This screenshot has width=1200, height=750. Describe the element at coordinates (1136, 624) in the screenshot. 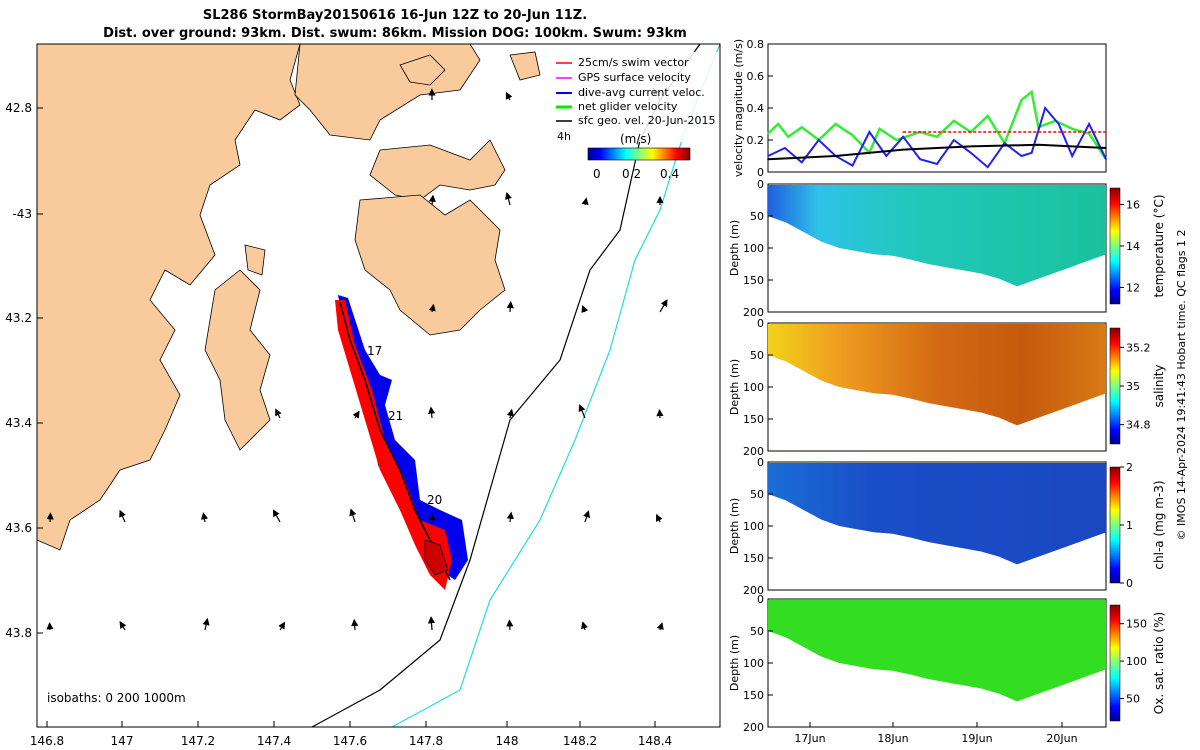

I see `cbar-tick-label: 150` at that location.